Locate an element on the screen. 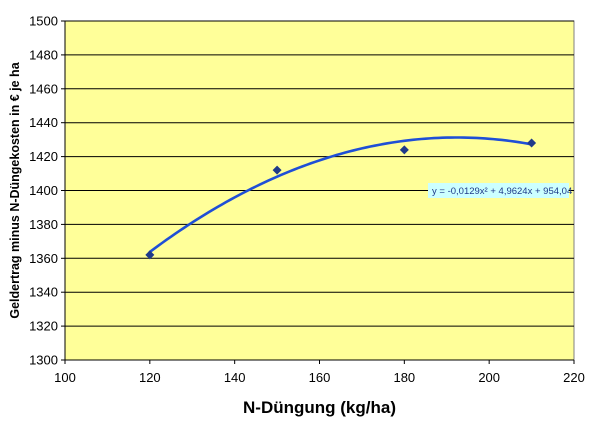 The width and height of the screenshot is (600, 423). y-tick-label: 1380 is located at coordinates (43, 224).